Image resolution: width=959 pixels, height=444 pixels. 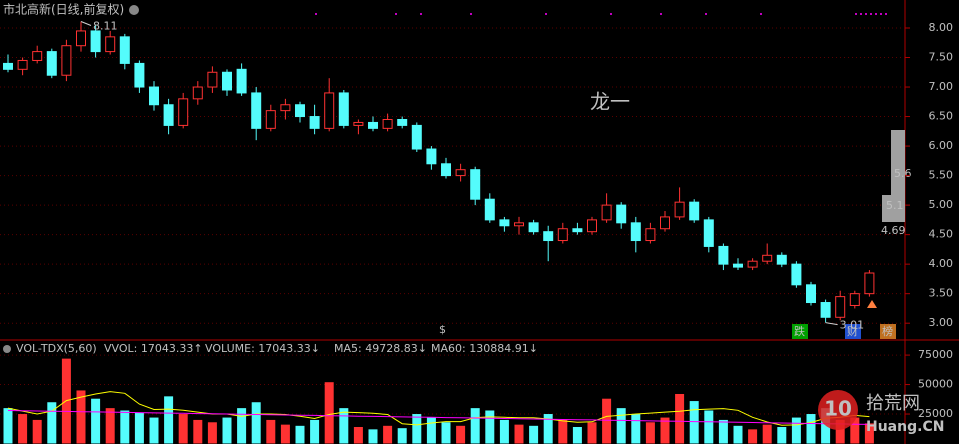 I want to click on chip-label: 5.6, so click(x=903, y=173).